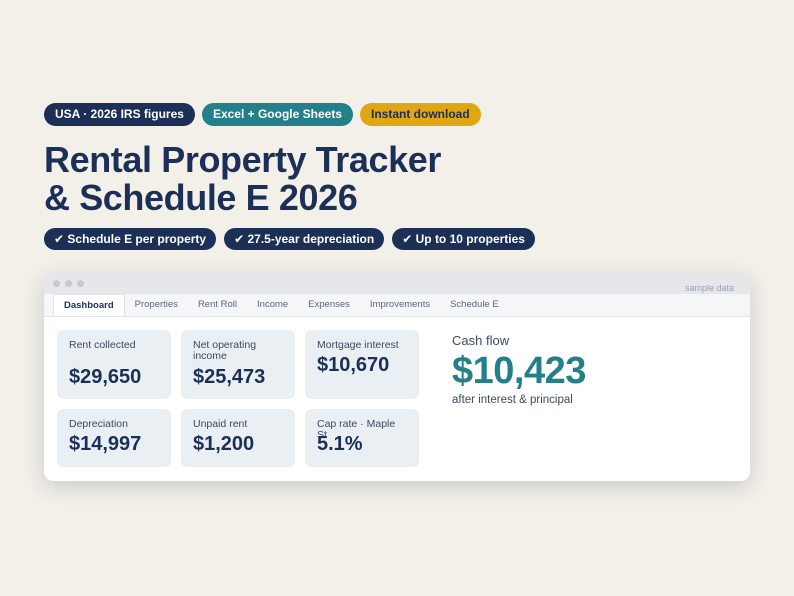  Describe the element at coordinates (114, 364) in the screenshot. I see `kpi-card-rent-collected: Rent collected $29,650` at that location.